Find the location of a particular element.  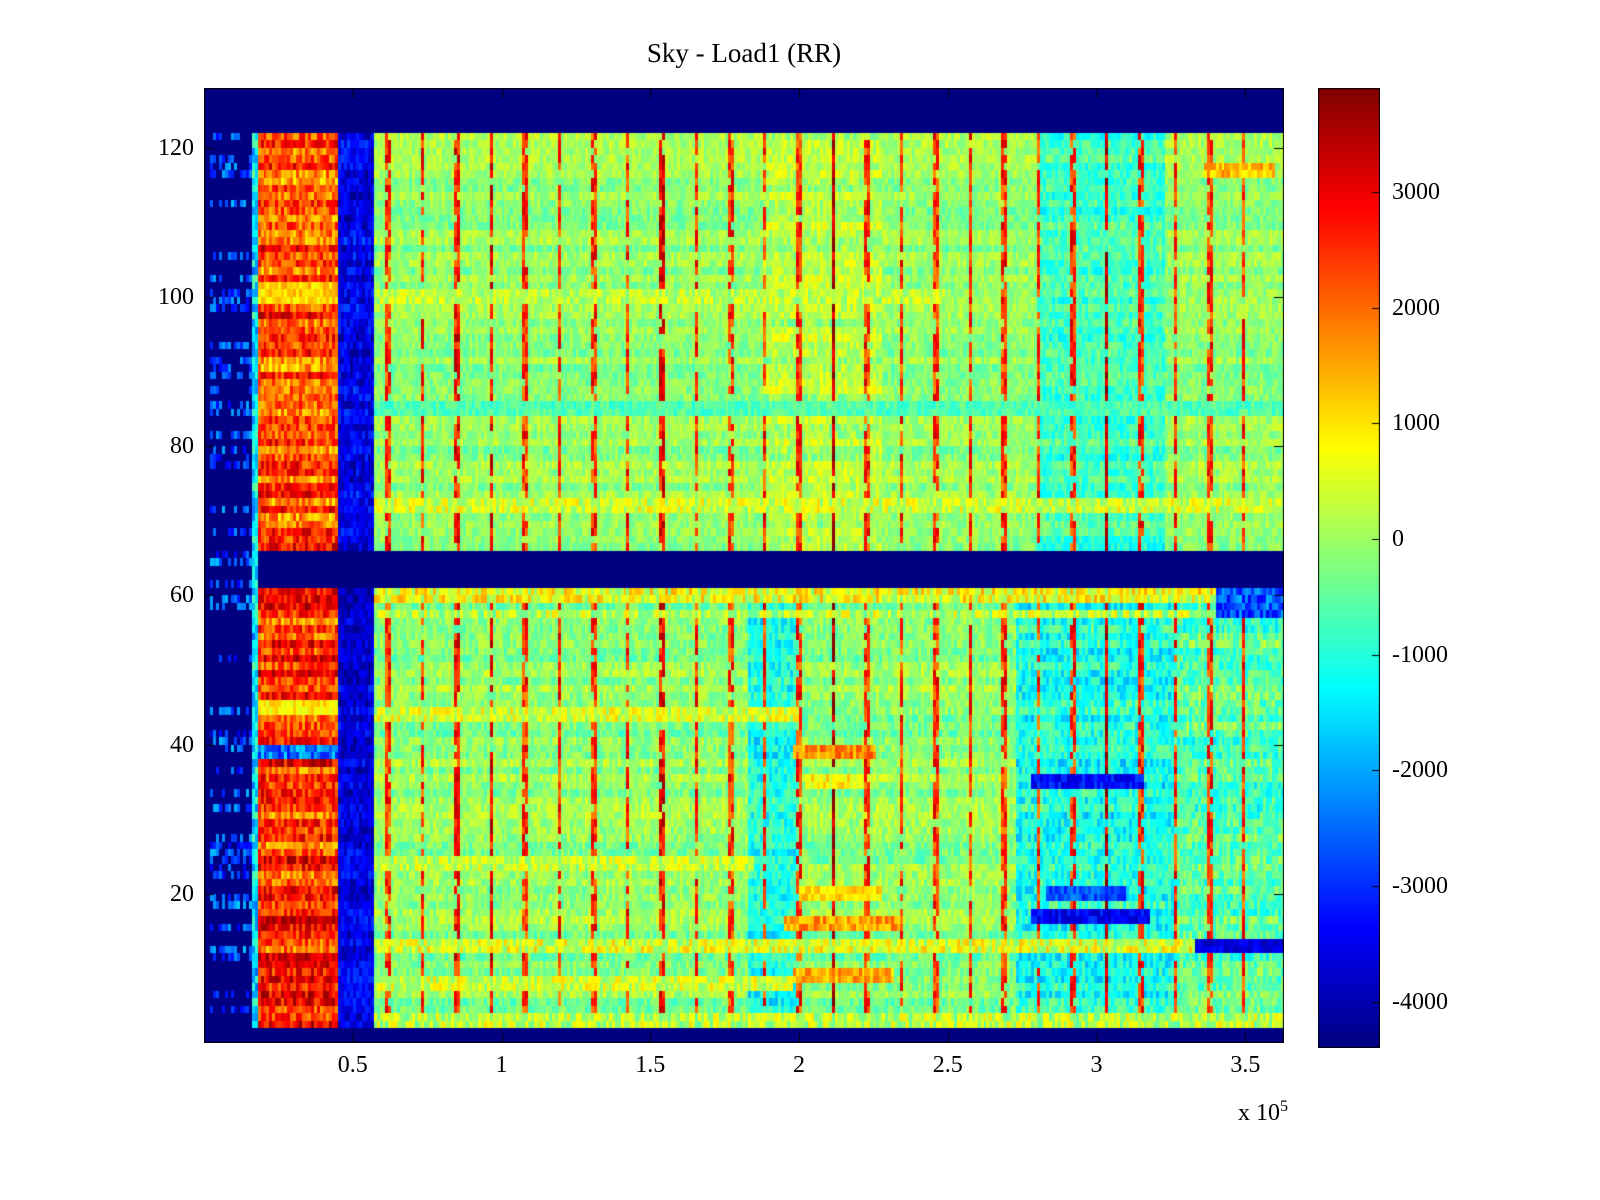

x-tick-label: 2 is located at coordinates (799, 1065).